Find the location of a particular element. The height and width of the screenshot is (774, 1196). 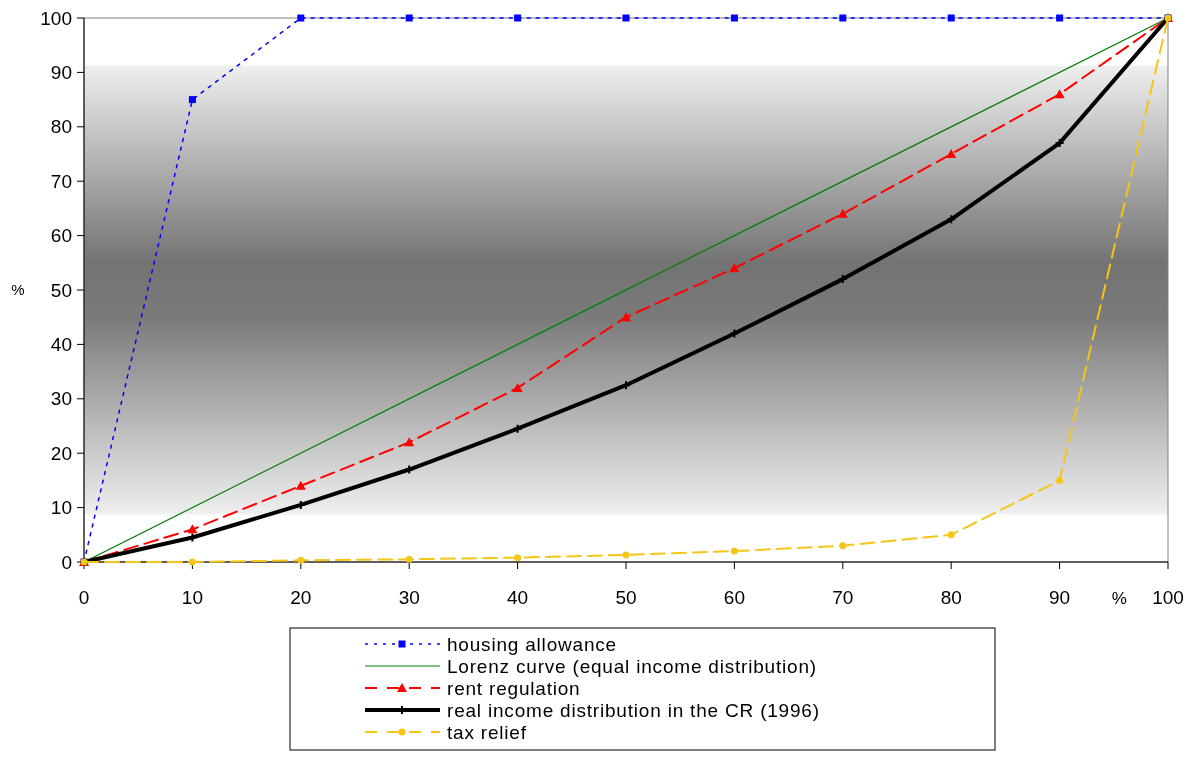

y-tick-label: 90 is located at coordinates (61, 73).